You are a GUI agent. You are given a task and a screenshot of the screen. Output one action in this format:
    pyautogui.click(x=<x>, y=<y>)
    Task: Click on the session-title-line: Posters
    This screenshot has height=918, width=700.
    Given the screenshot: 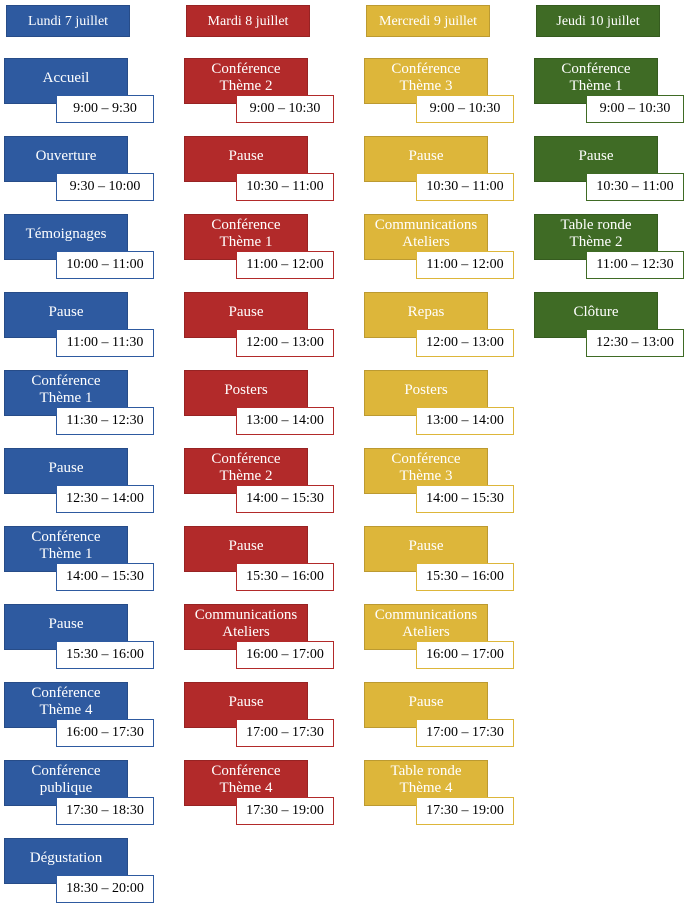 What is the action you would take?
    pyautogui.click(x=426, y=389)
    